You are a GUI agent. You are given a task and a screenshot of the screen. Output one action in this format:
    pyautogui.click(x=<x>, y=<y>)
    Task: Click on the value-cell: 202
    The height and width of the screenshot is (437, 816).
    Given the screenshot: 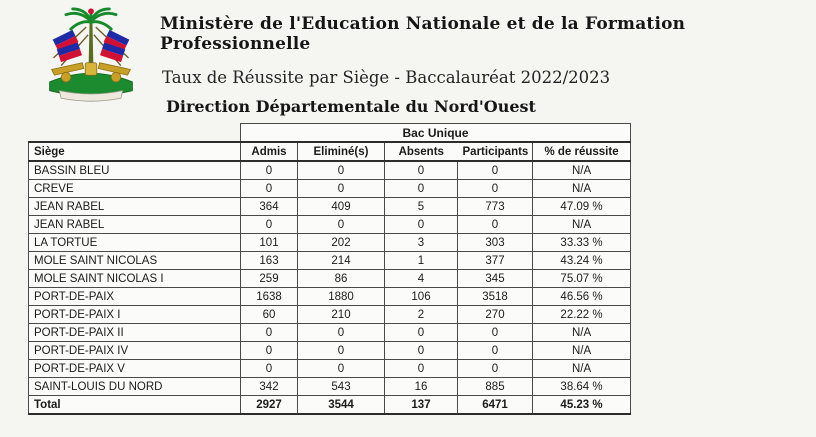 What is the action you would take?
    pyautogui.click(x=341, y=242)
    